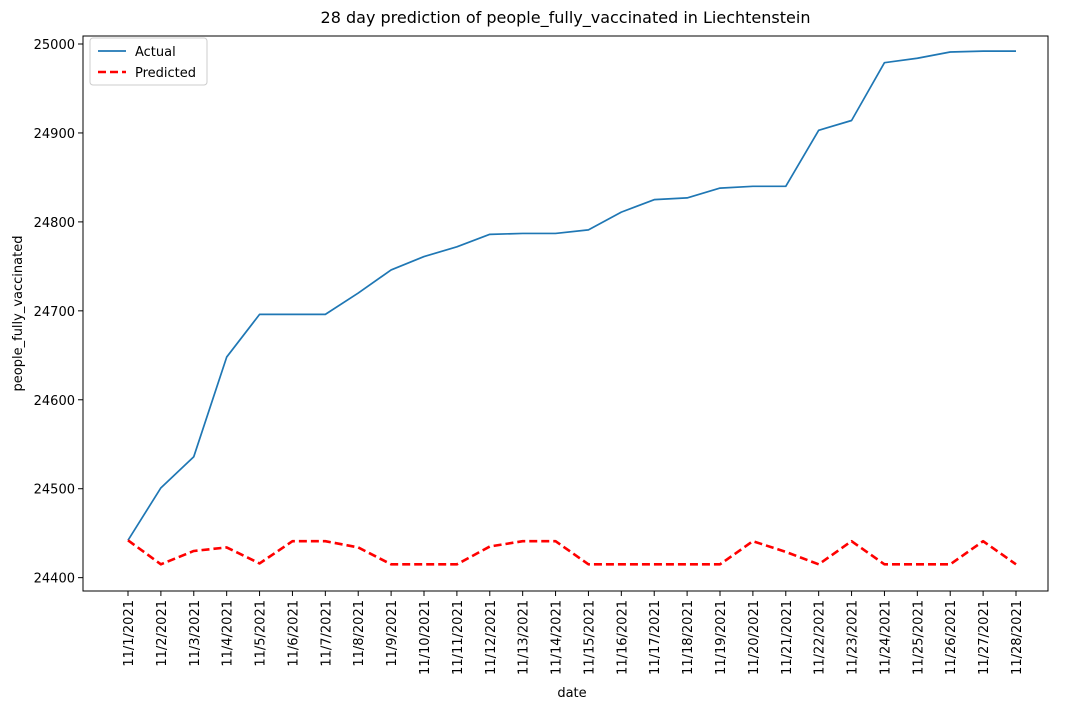 Image resolution: width=1070 pixels, height=709 pixels. Describe the element at coordinates (951, 637) in the screenshot. I see `x-tick-label: 11/26/2021` at that location.